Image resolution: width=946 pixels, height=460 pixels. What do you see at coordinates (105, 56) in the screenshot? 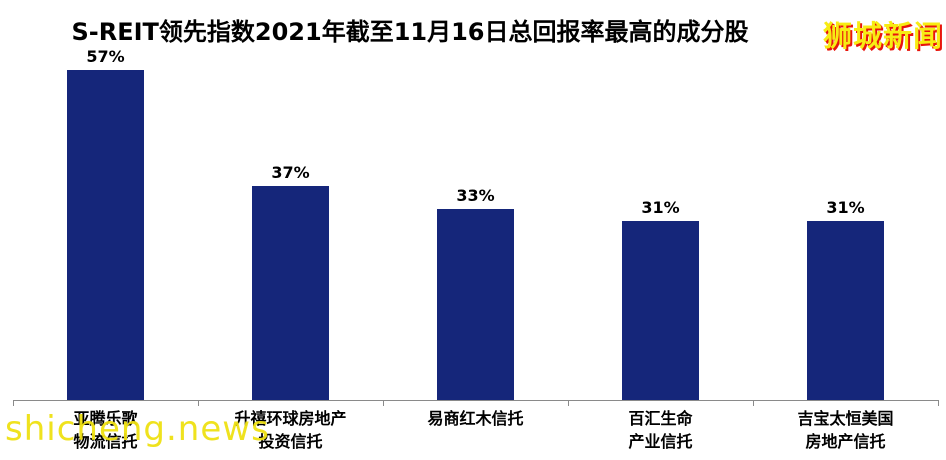
I see `bar-value-label: 57%` at bounding box center [105, 56].